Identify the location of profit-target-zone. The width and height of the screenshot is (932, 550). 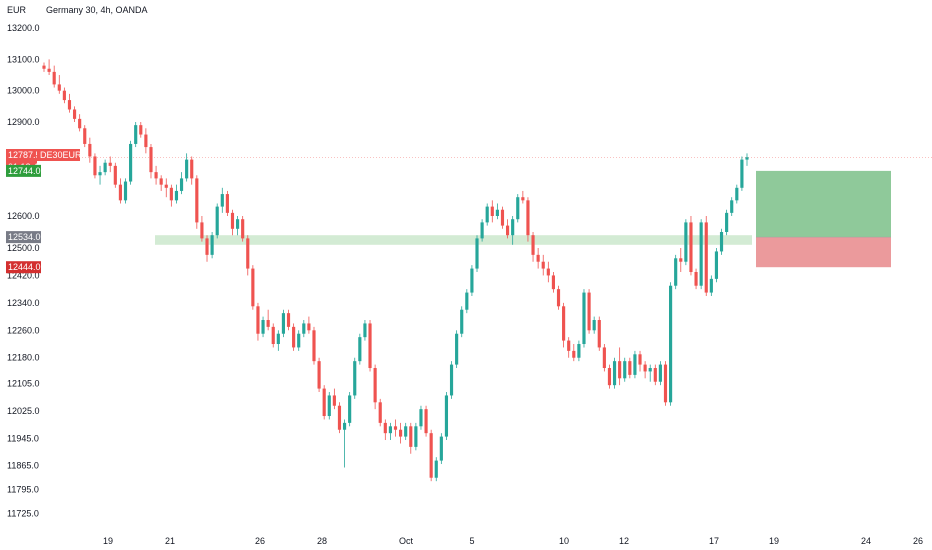
(823, 204).